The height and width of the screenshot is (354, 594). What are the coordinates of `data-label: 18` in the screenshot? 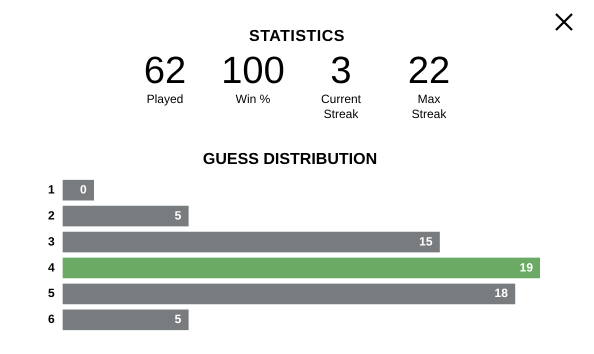 It's located at (501, 293).